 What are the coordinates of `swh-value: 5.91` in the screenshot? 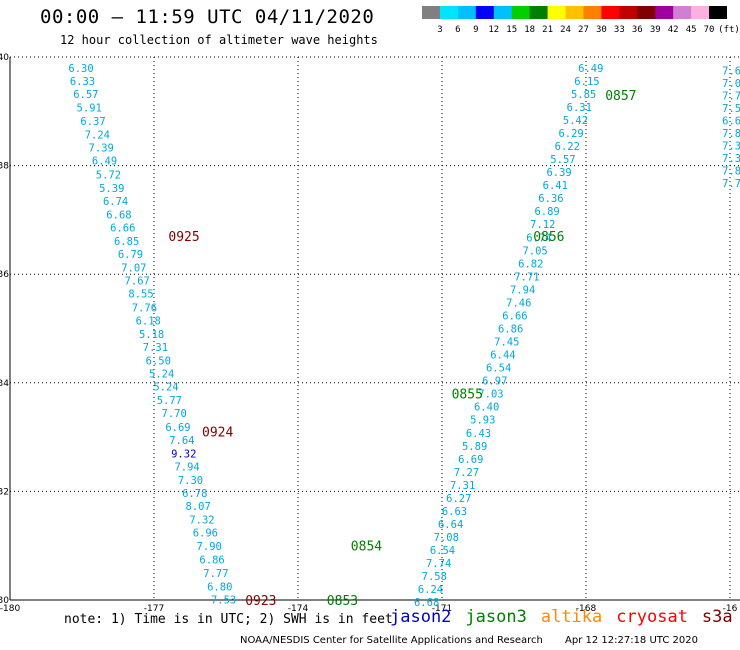 It's located at (89, 108).